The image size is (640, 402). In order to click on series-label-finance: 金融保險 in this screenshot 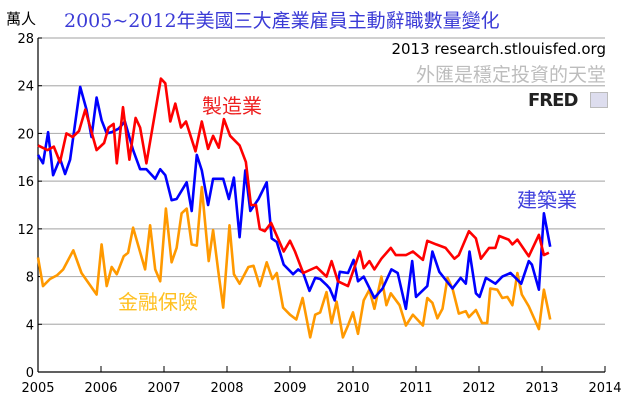, I will do `click(158, 302)`.